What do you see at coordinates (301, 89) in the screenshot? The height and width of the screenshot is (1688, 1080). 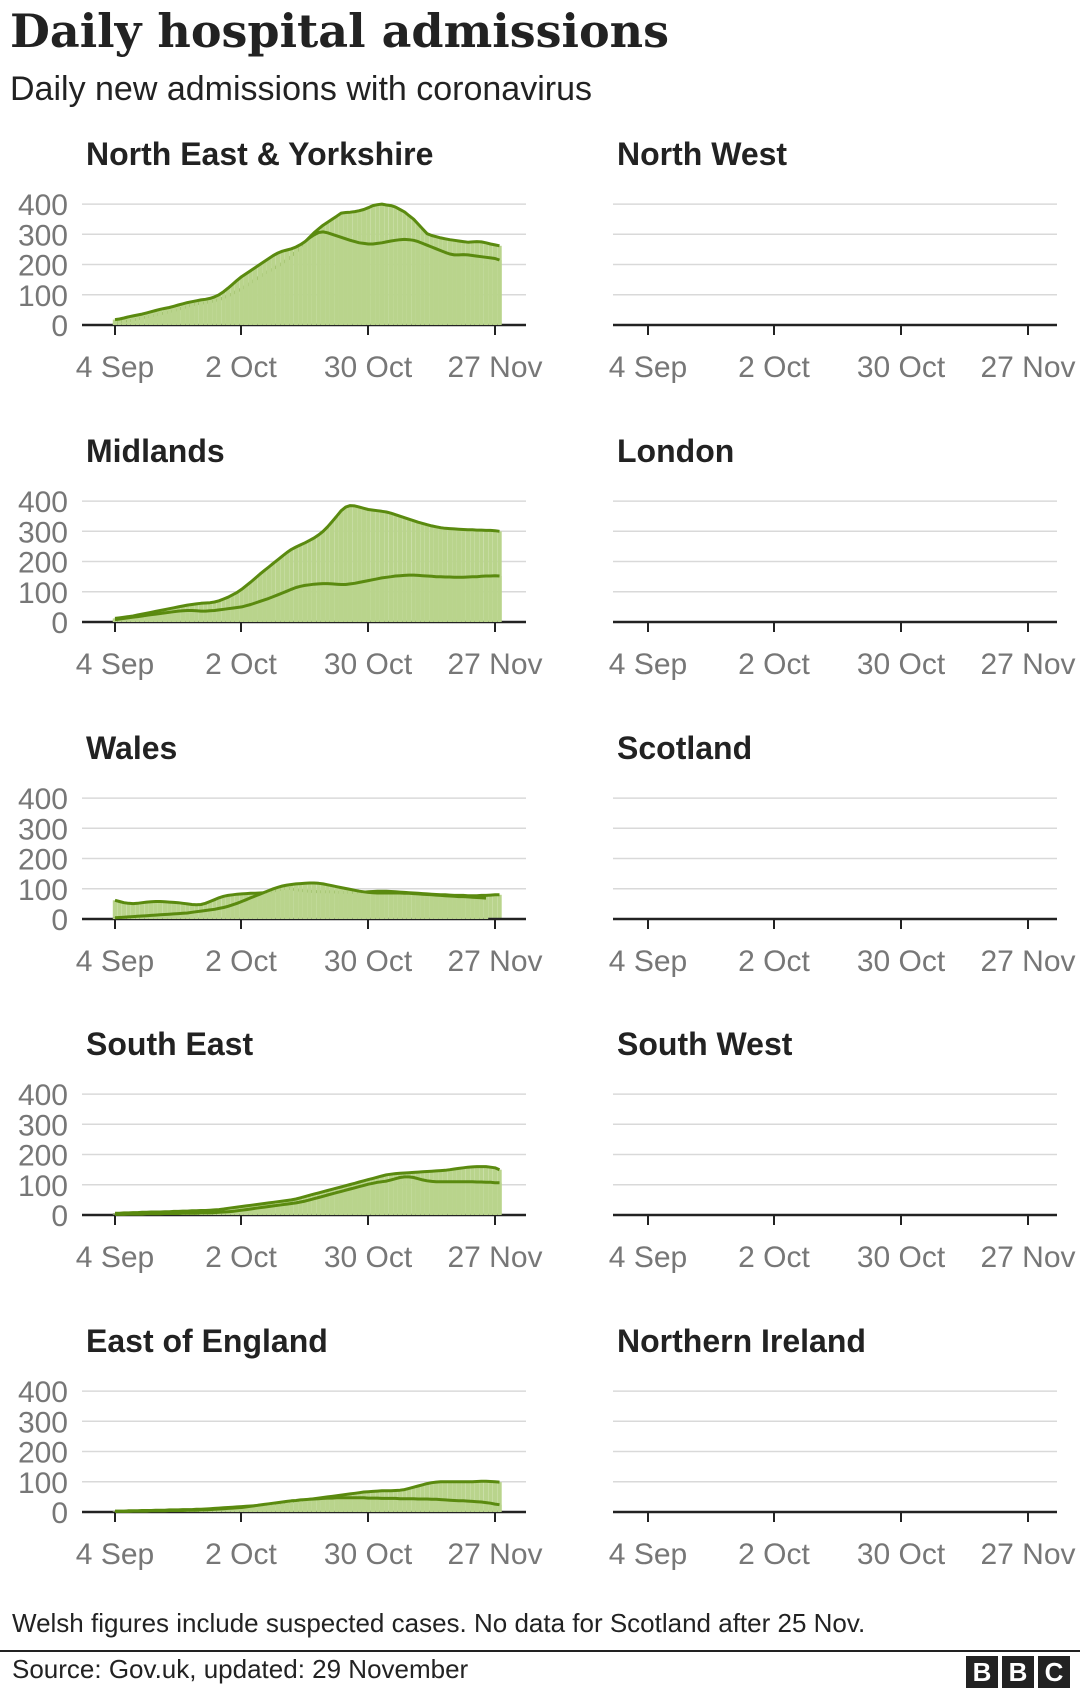 I see `page-subtitle: Daily new admissions with coronavirus` at bounding box center [301, 89].